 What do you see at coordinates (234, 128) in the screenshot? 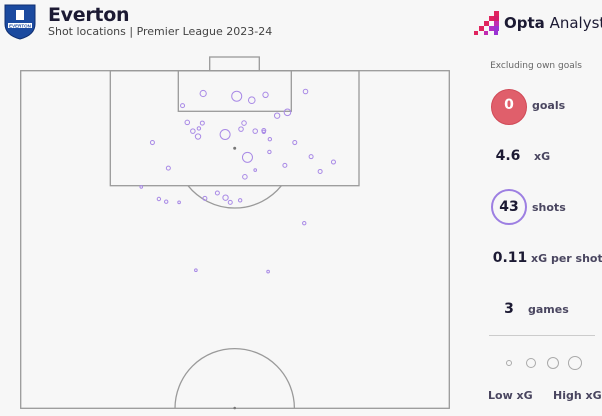
I see `penalty-box` at bounding box center [234, 128].